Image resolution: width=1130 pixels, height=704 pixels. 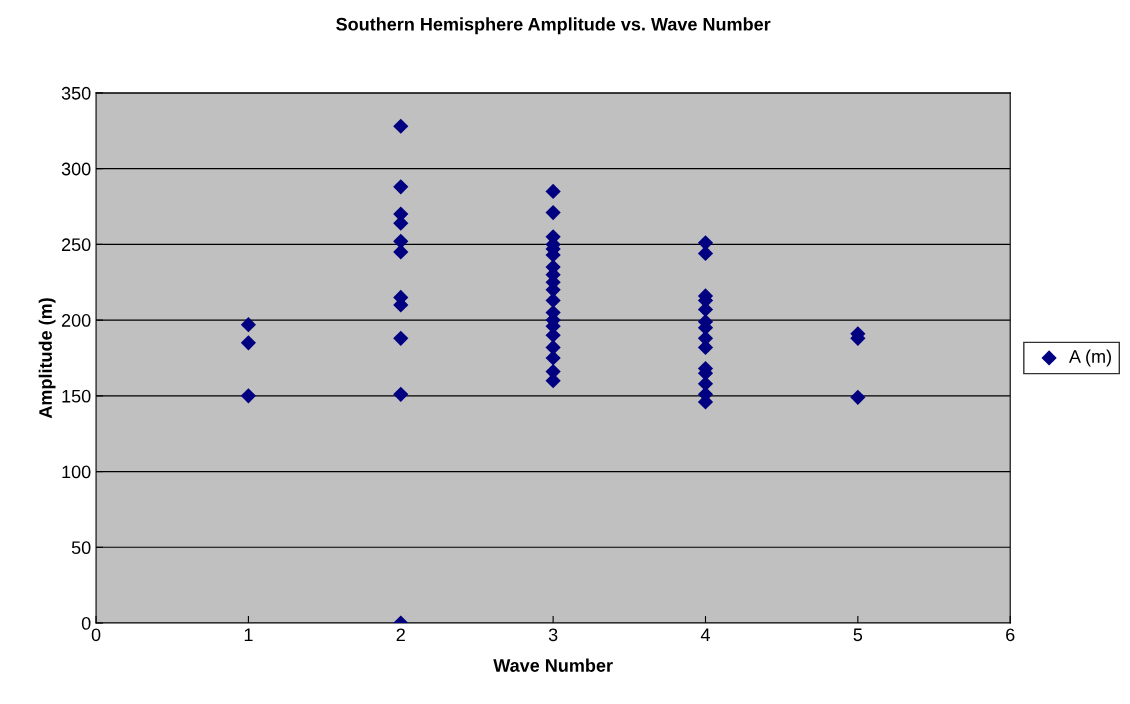 I want to click on y-tick-label: 300, so click(x=76, y=169).